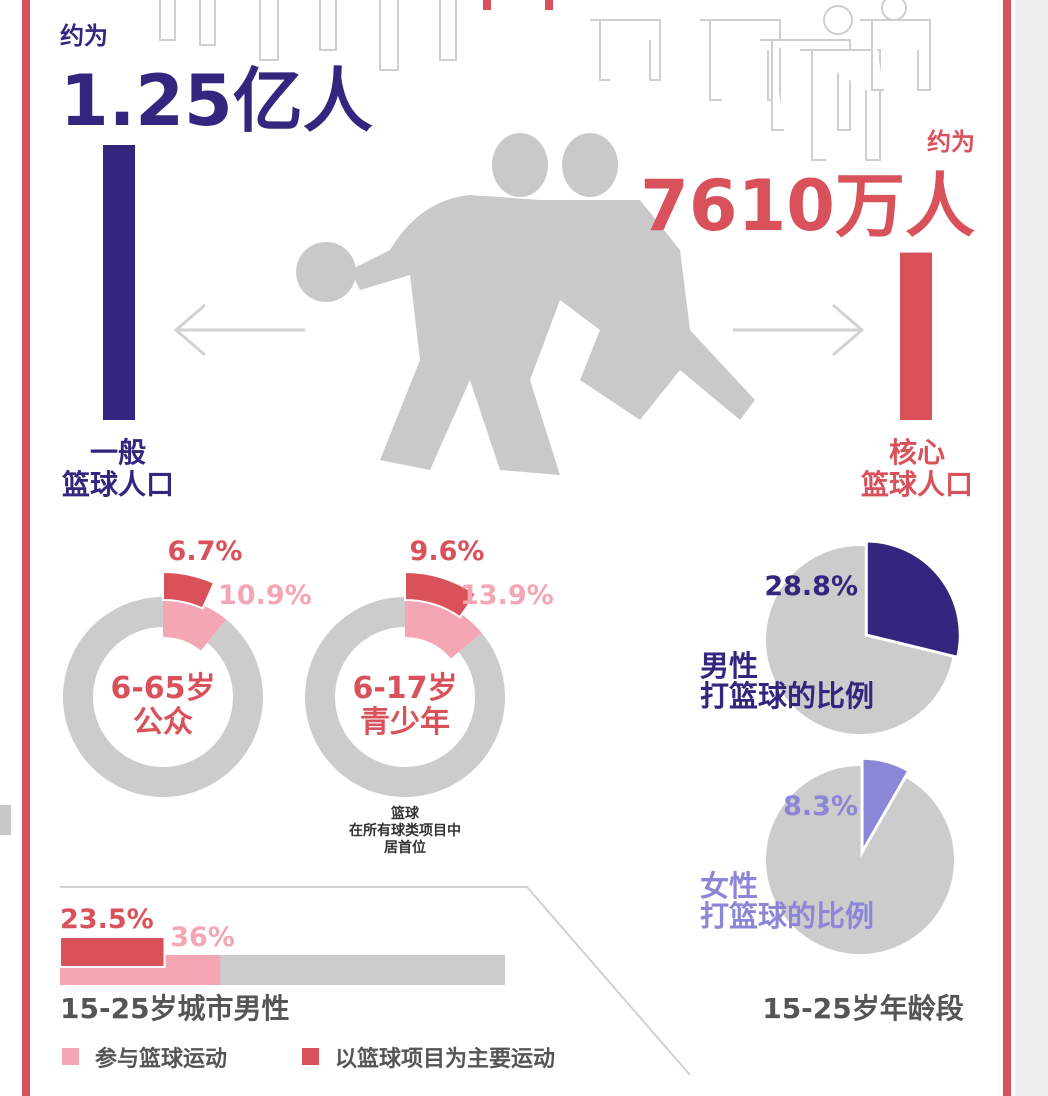  What do you see at coordinates (265, 595) in the screenshot?
I see `value-label: 10.9%` at bounding box center [265, 595].